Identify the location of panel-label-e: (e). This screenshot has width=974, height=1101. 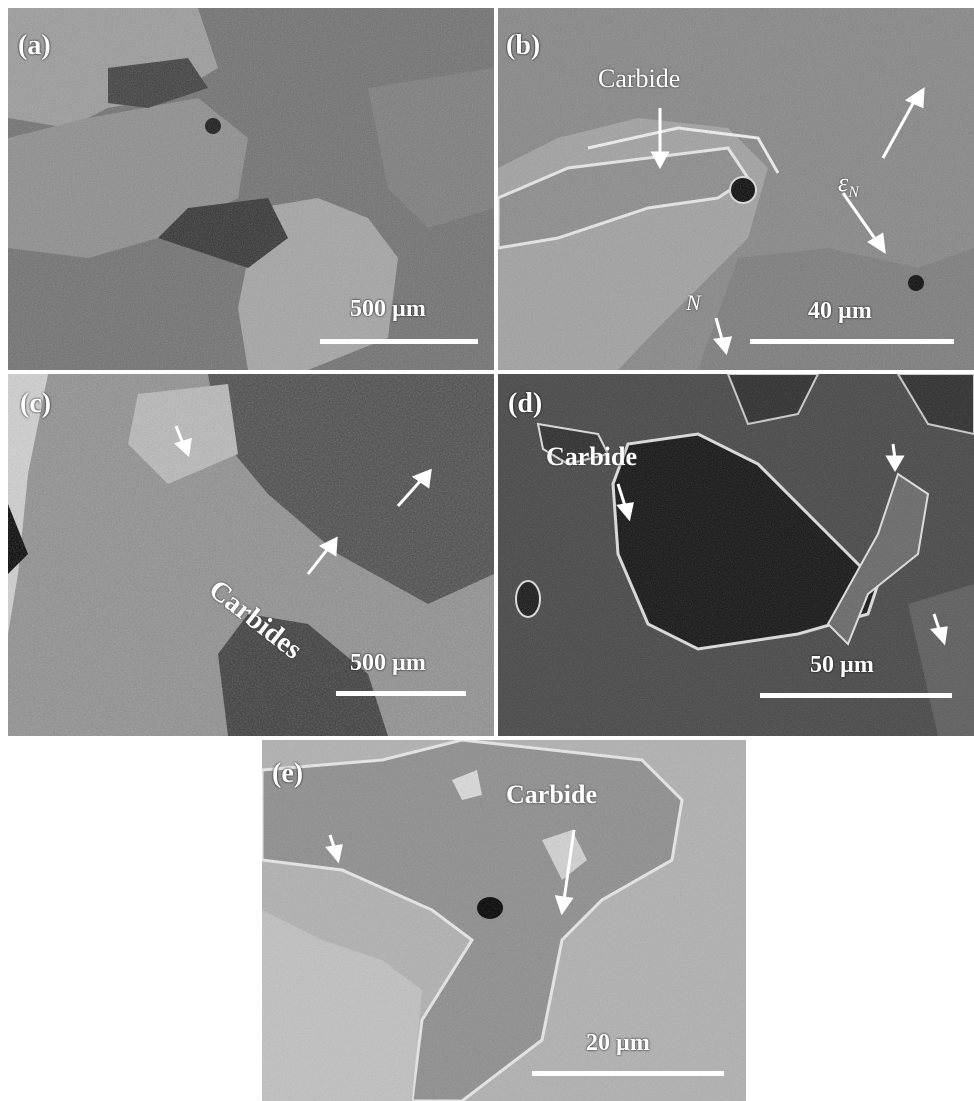
(288, 773).